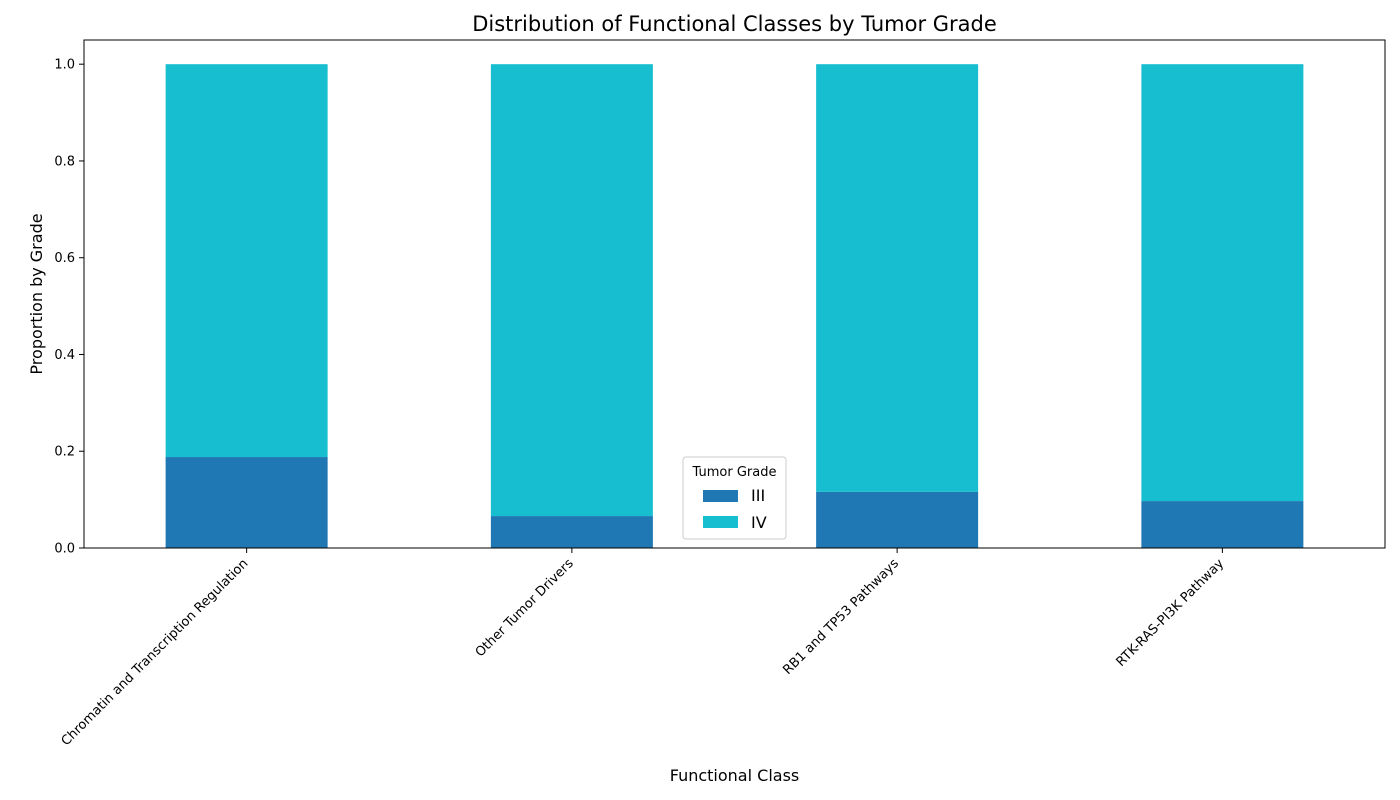  What do you see at coordinates (64, 355) in the screenshot?
I see `y-tick-label-2: 0.4` at bounding box center [64, 355].